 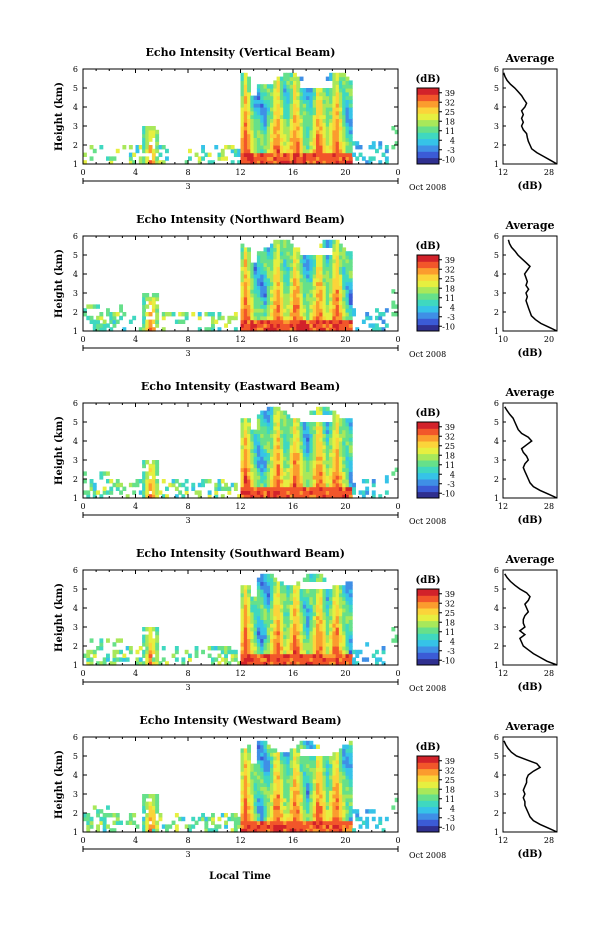 I want to click on average-title: Average, so click(x=529, y=392).